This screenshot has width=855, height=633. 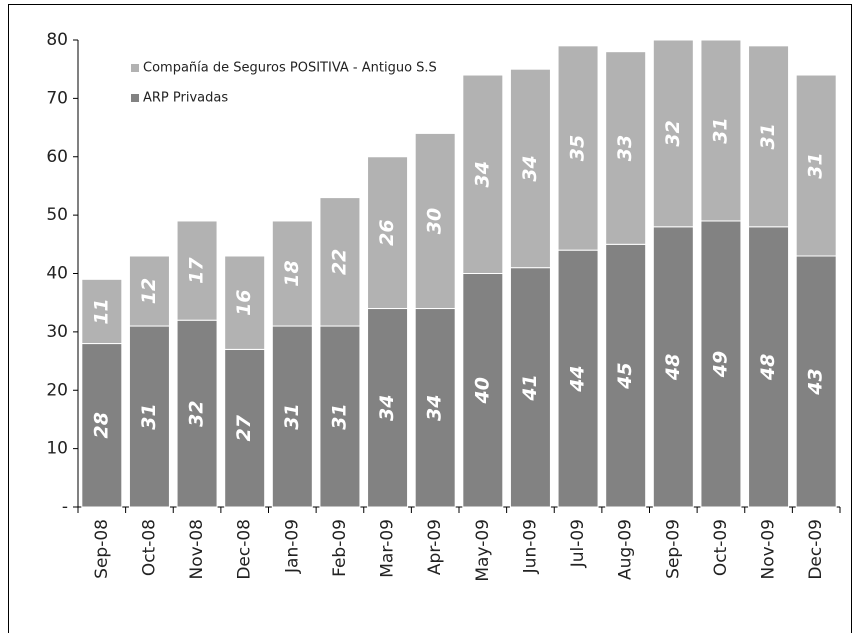 What do you see at coordinates (57, 157) in the screenshot?
I see `y-tick-label: 60` at bounding box center [57, 157].